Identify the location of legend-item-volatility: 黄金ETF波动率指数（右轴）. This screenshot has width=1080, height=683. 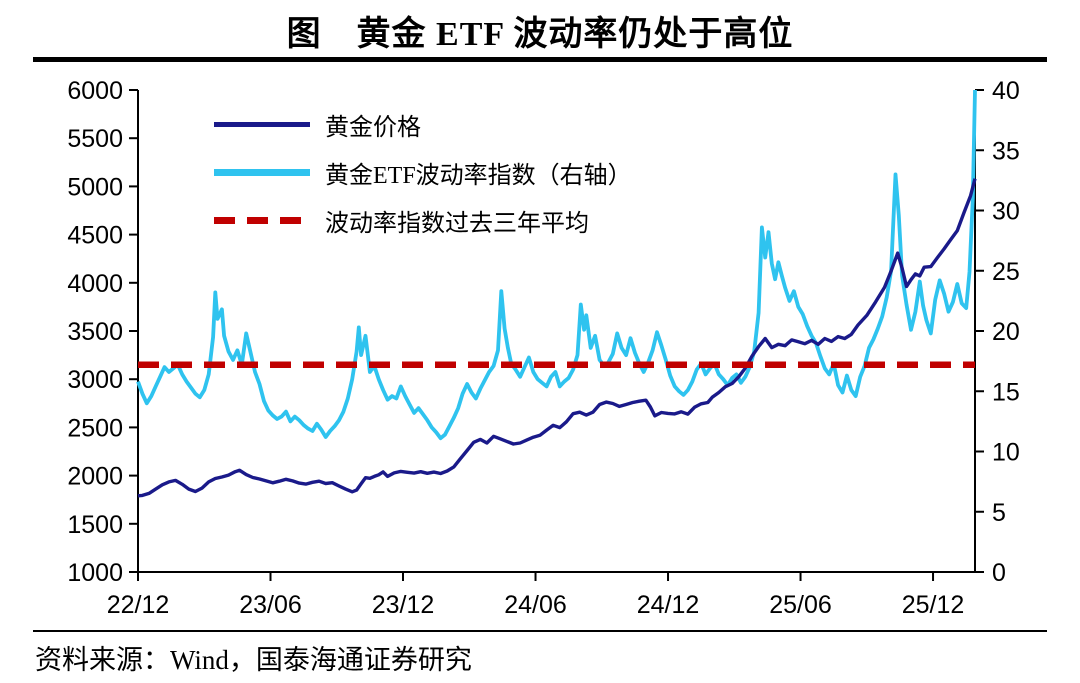
(423, 172).